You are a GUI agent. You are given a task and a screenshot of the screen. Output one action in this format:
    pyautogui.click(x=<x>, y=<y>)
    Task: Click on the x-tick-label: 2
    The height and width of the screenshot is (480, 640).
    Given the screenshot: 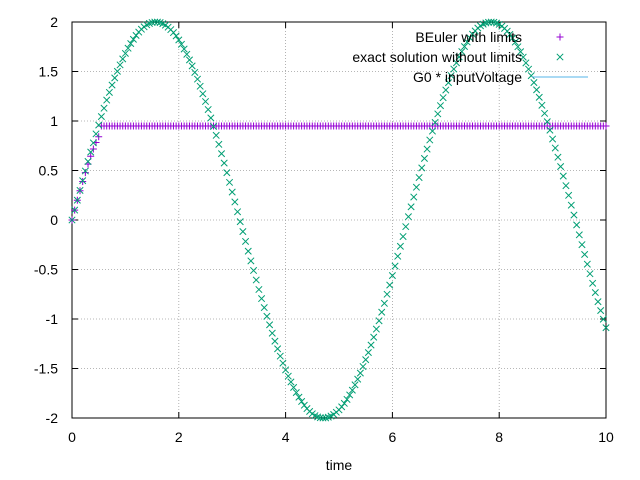 What is the action you would take?
    pyautogui.click(x=179, y=437)
    